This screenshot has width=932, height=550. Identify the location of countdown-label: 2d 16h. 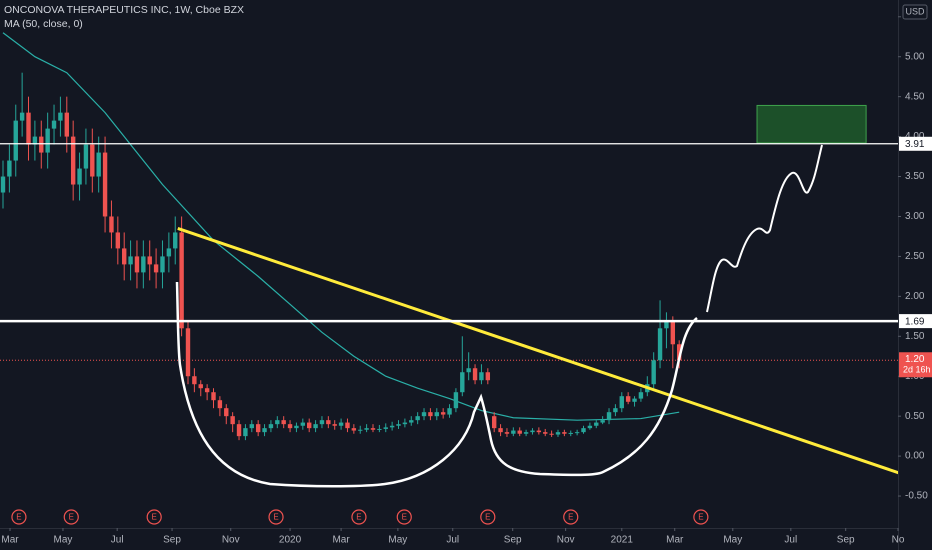
(917, 370).